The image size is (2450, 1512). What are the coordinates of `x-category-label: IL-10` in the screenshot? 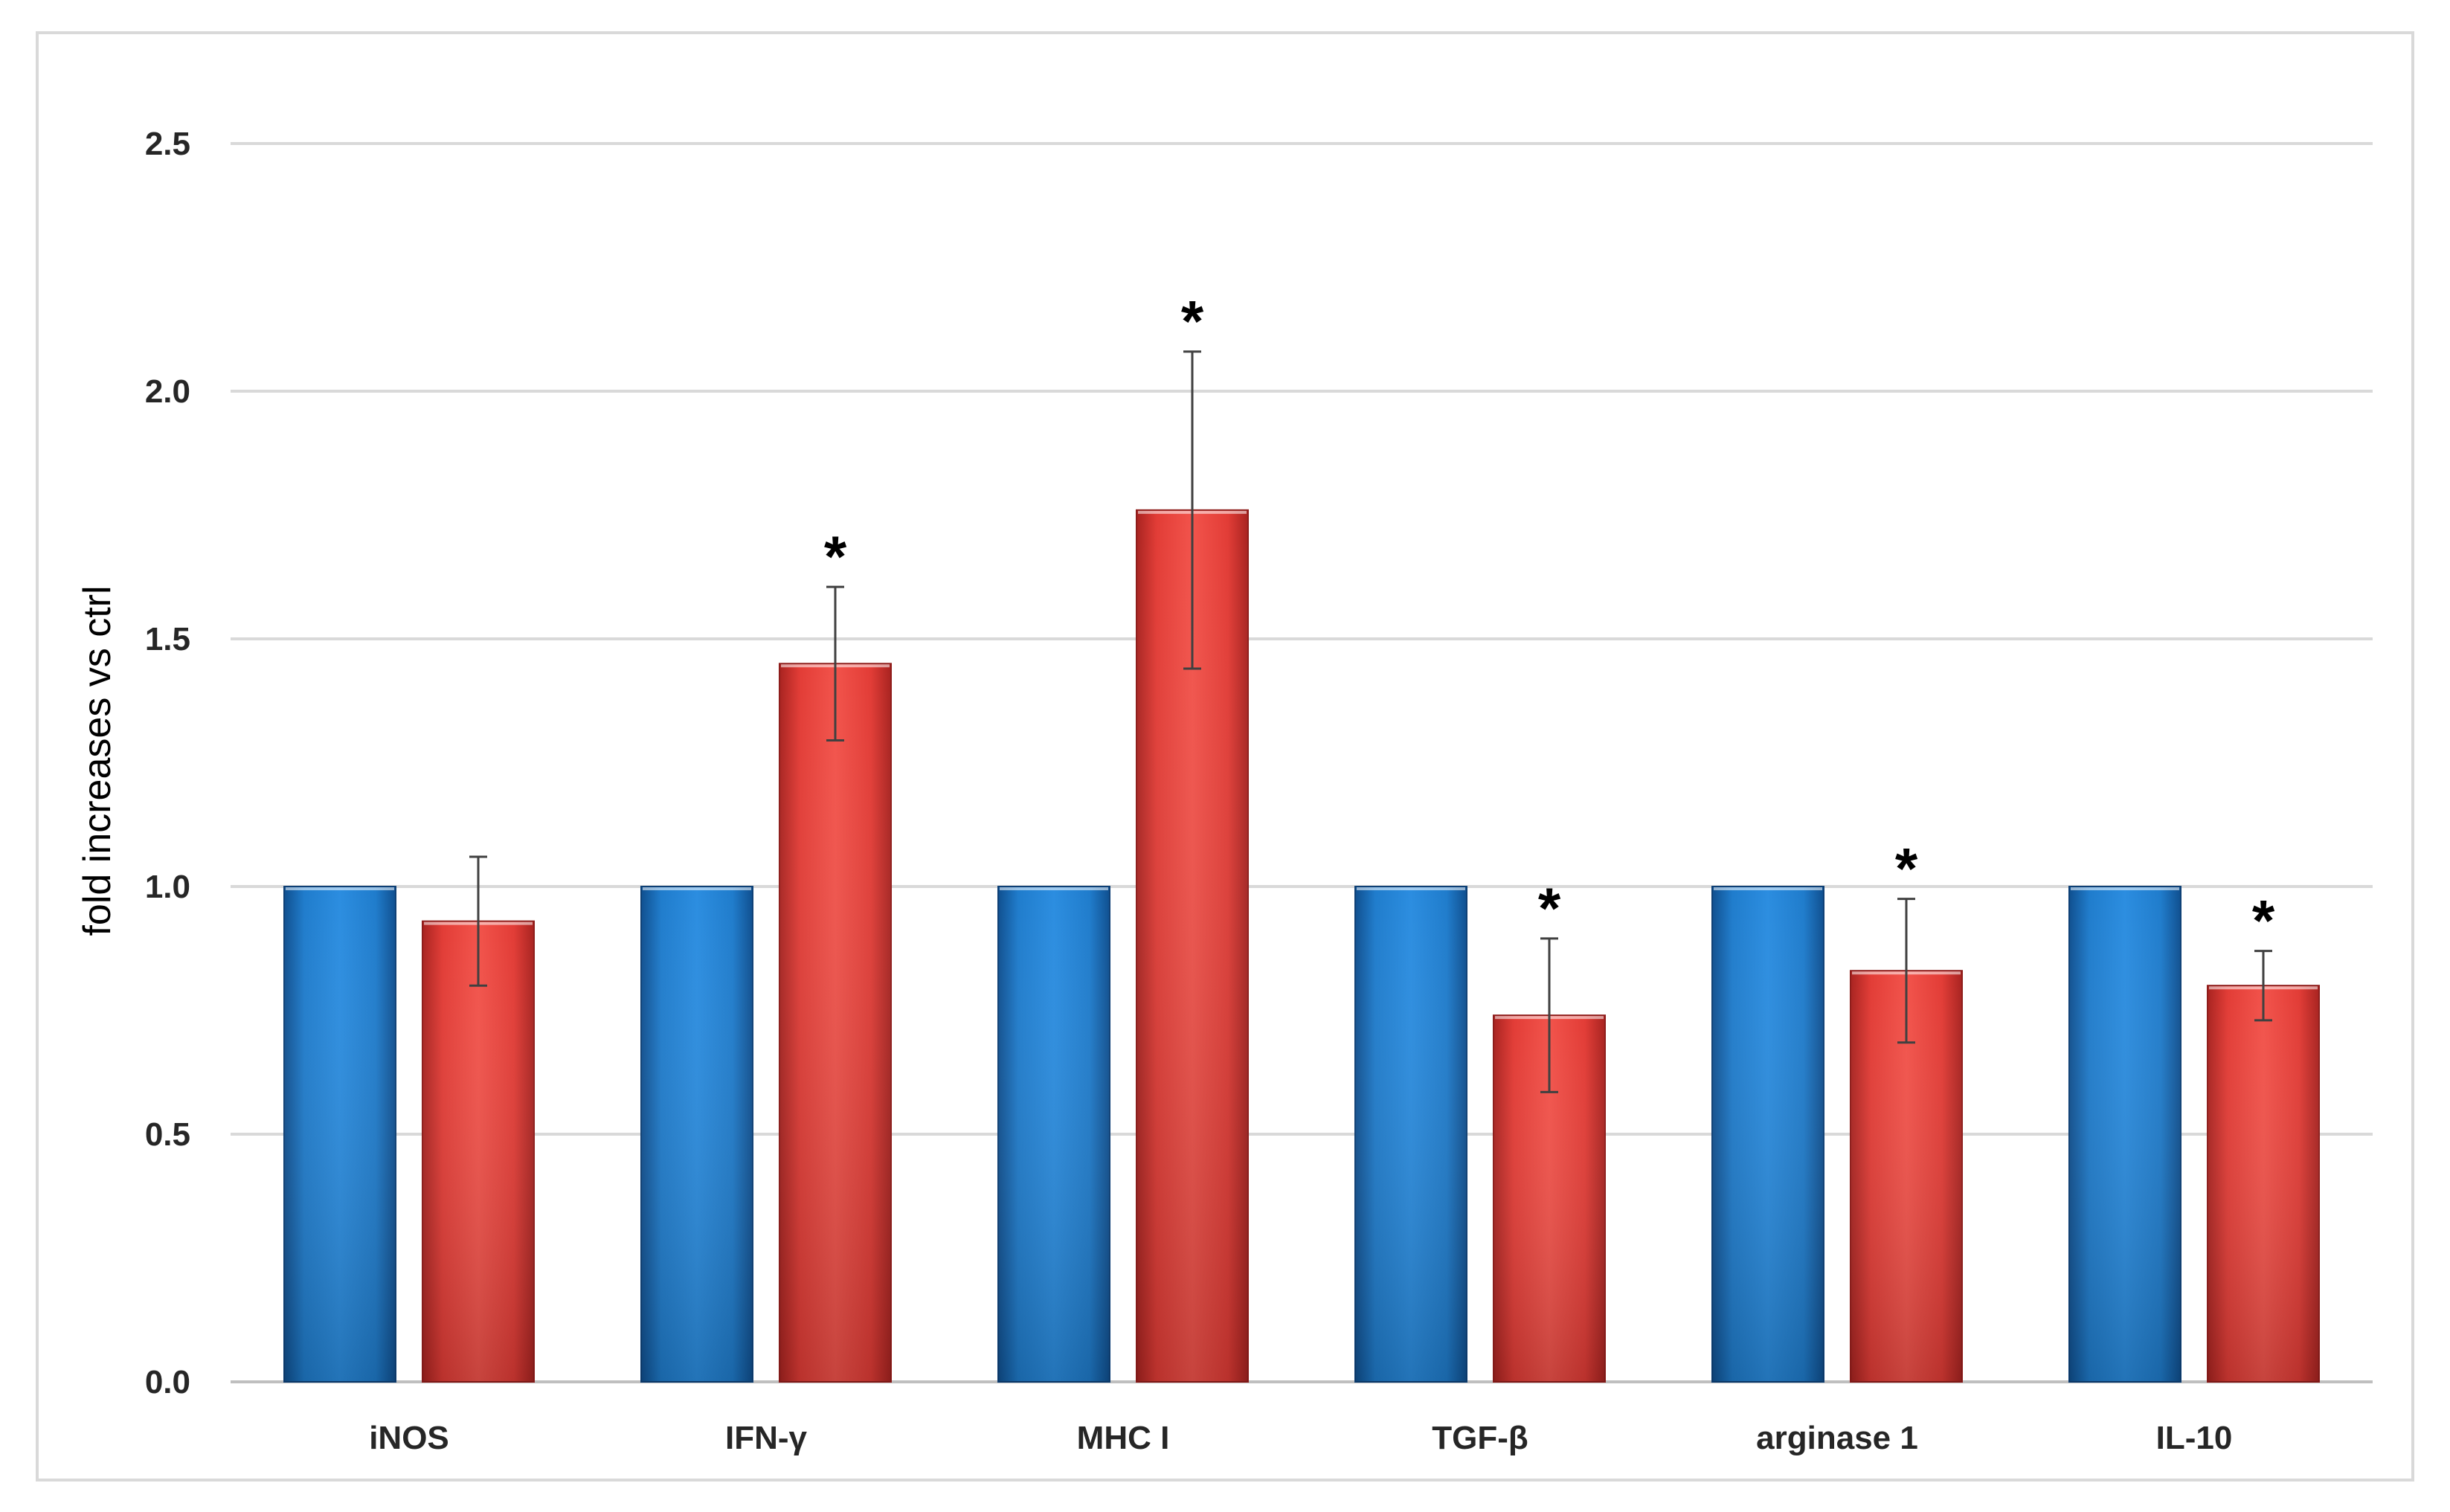 It's located at (2194, 1438).